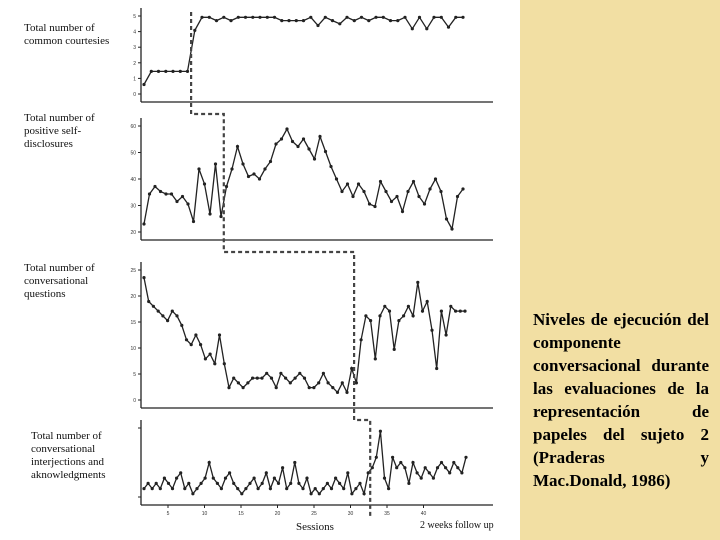  Describe the element at coordinates (315, 527) in the screenshot. I see `x-axis-label: Sessions` at that location.